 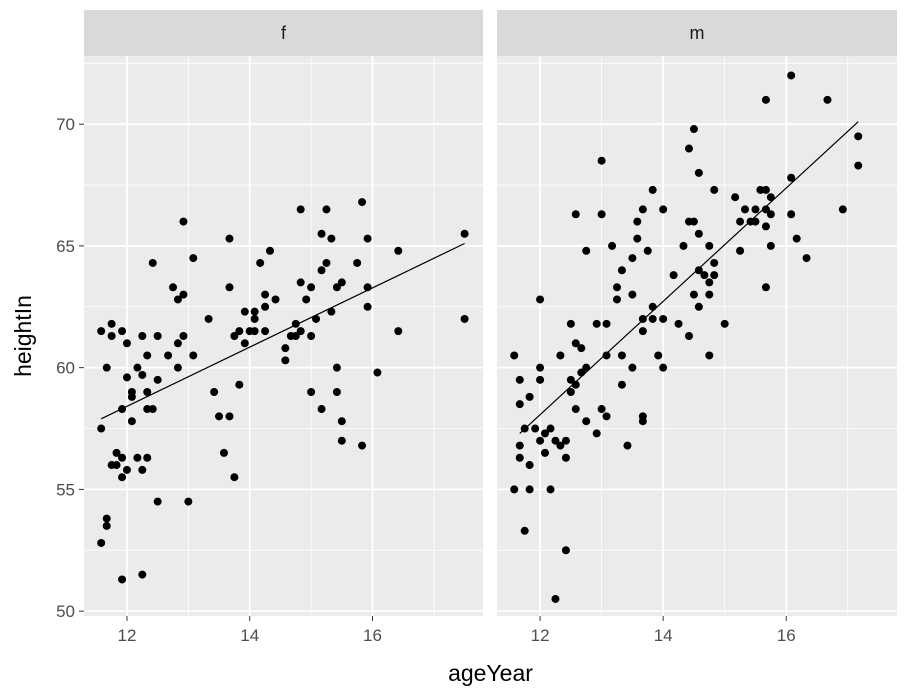 What do you see at coordinates (284, 33) in the screenshot?
I see `facet-strip-label: f` at bounding box center [284, 33].